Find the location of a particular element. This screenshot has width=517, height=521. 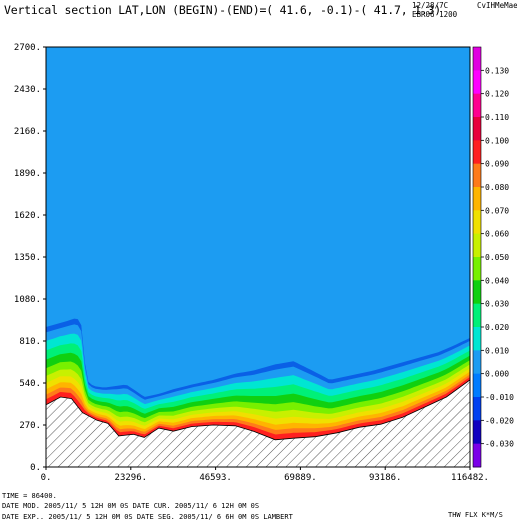

colorbar-label: 0.000 is located at coordinates (497, 374).